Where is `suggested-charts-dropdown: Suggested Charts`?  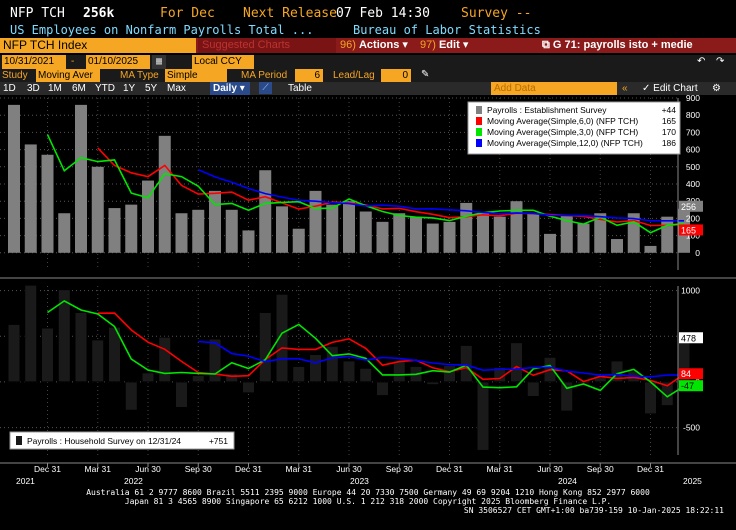
suggested-charts-dropdown: Suggested Charts is located at coordinates (267, 45).